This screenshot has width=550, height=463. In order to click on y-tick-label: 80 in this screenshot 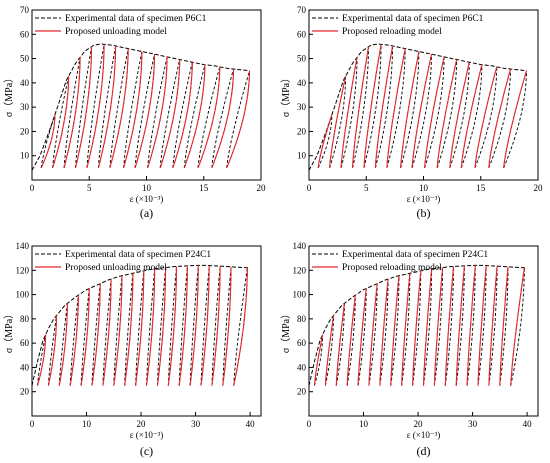, I will do `click(25, 319)`.